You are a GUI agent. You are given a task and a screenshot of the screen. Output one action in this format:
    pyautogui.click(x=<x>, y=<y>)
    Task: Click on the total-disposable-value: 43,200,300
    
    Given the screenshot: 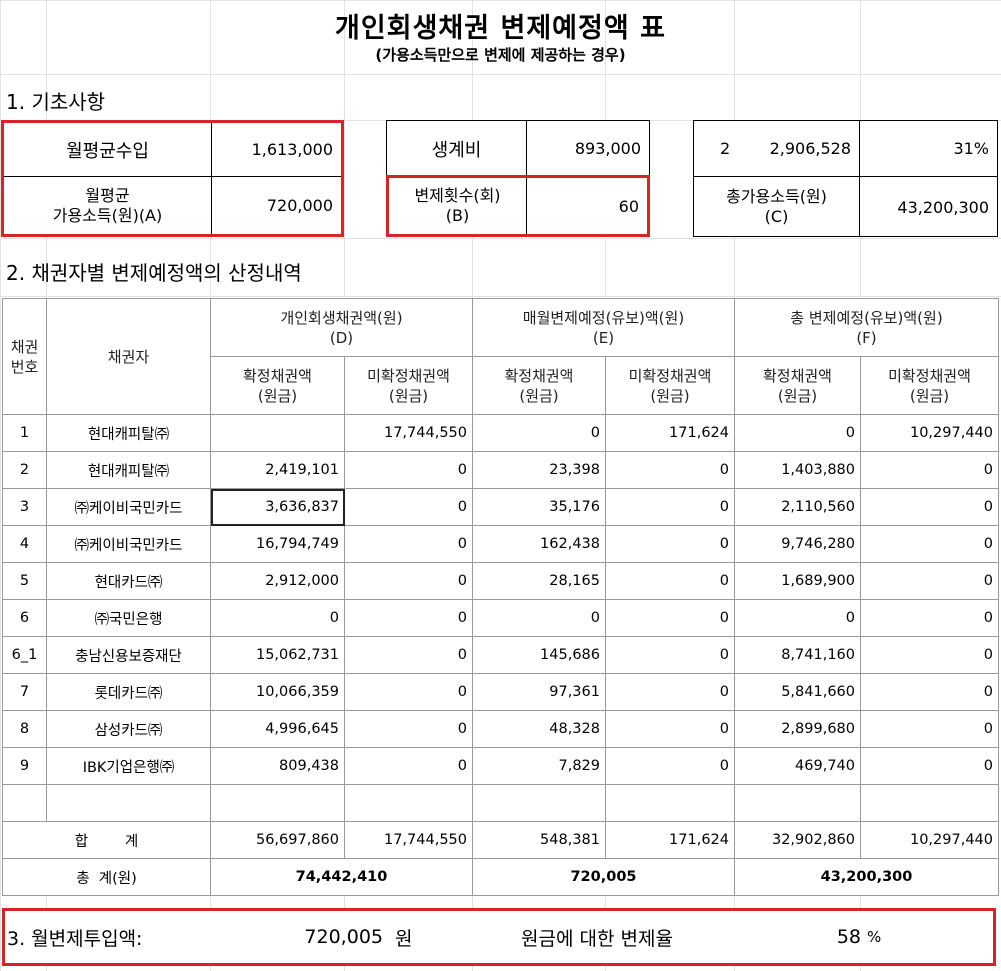 What is the action you would take?
    pyautogui.click(x=943, y=207)
    